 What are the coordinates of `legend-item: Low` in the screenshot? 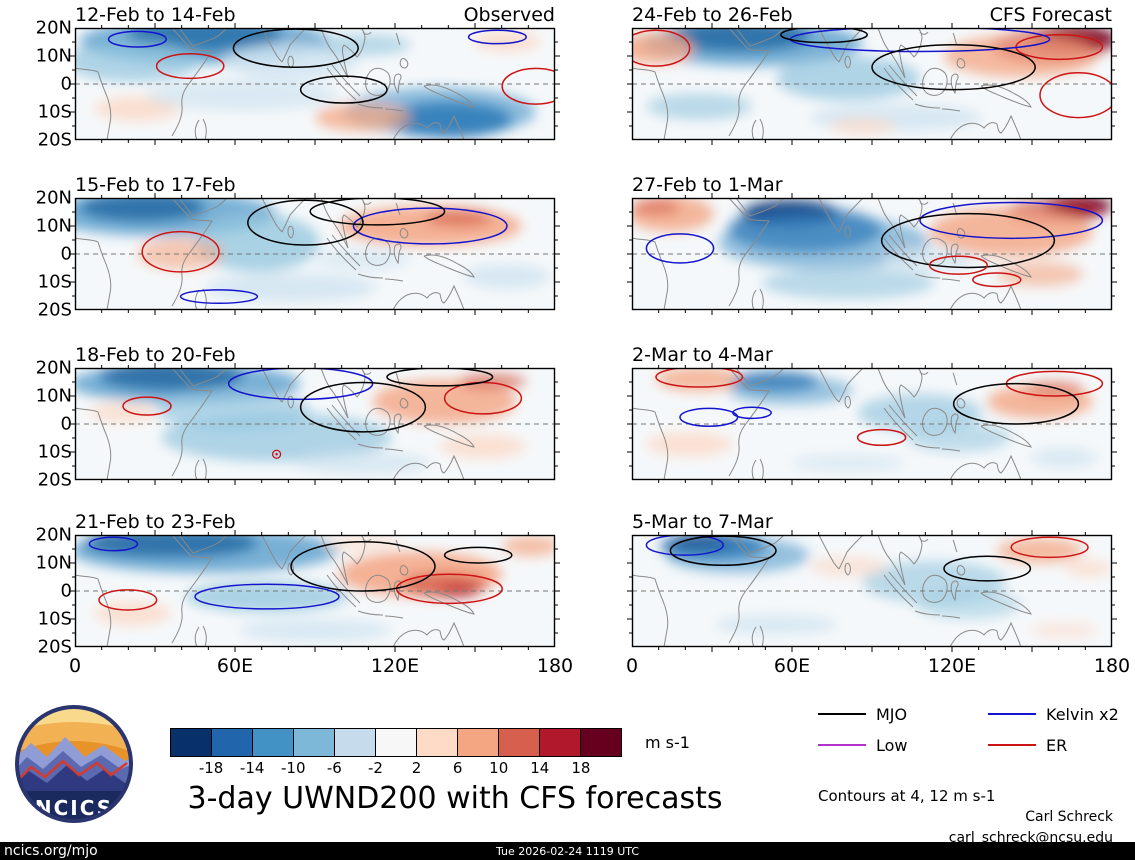 It's located at (863, 745).